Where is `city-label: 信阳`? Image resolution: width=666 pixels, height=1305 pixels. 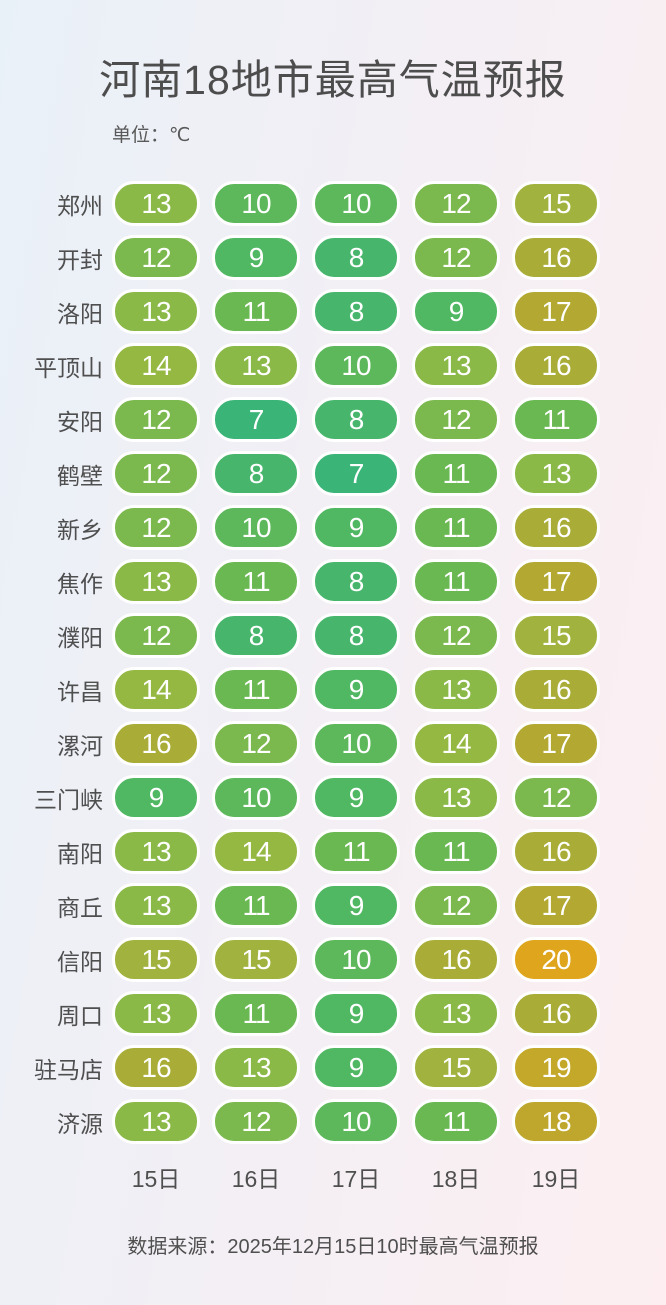
city-label: 信阳 is located at coordinates (80, 961).